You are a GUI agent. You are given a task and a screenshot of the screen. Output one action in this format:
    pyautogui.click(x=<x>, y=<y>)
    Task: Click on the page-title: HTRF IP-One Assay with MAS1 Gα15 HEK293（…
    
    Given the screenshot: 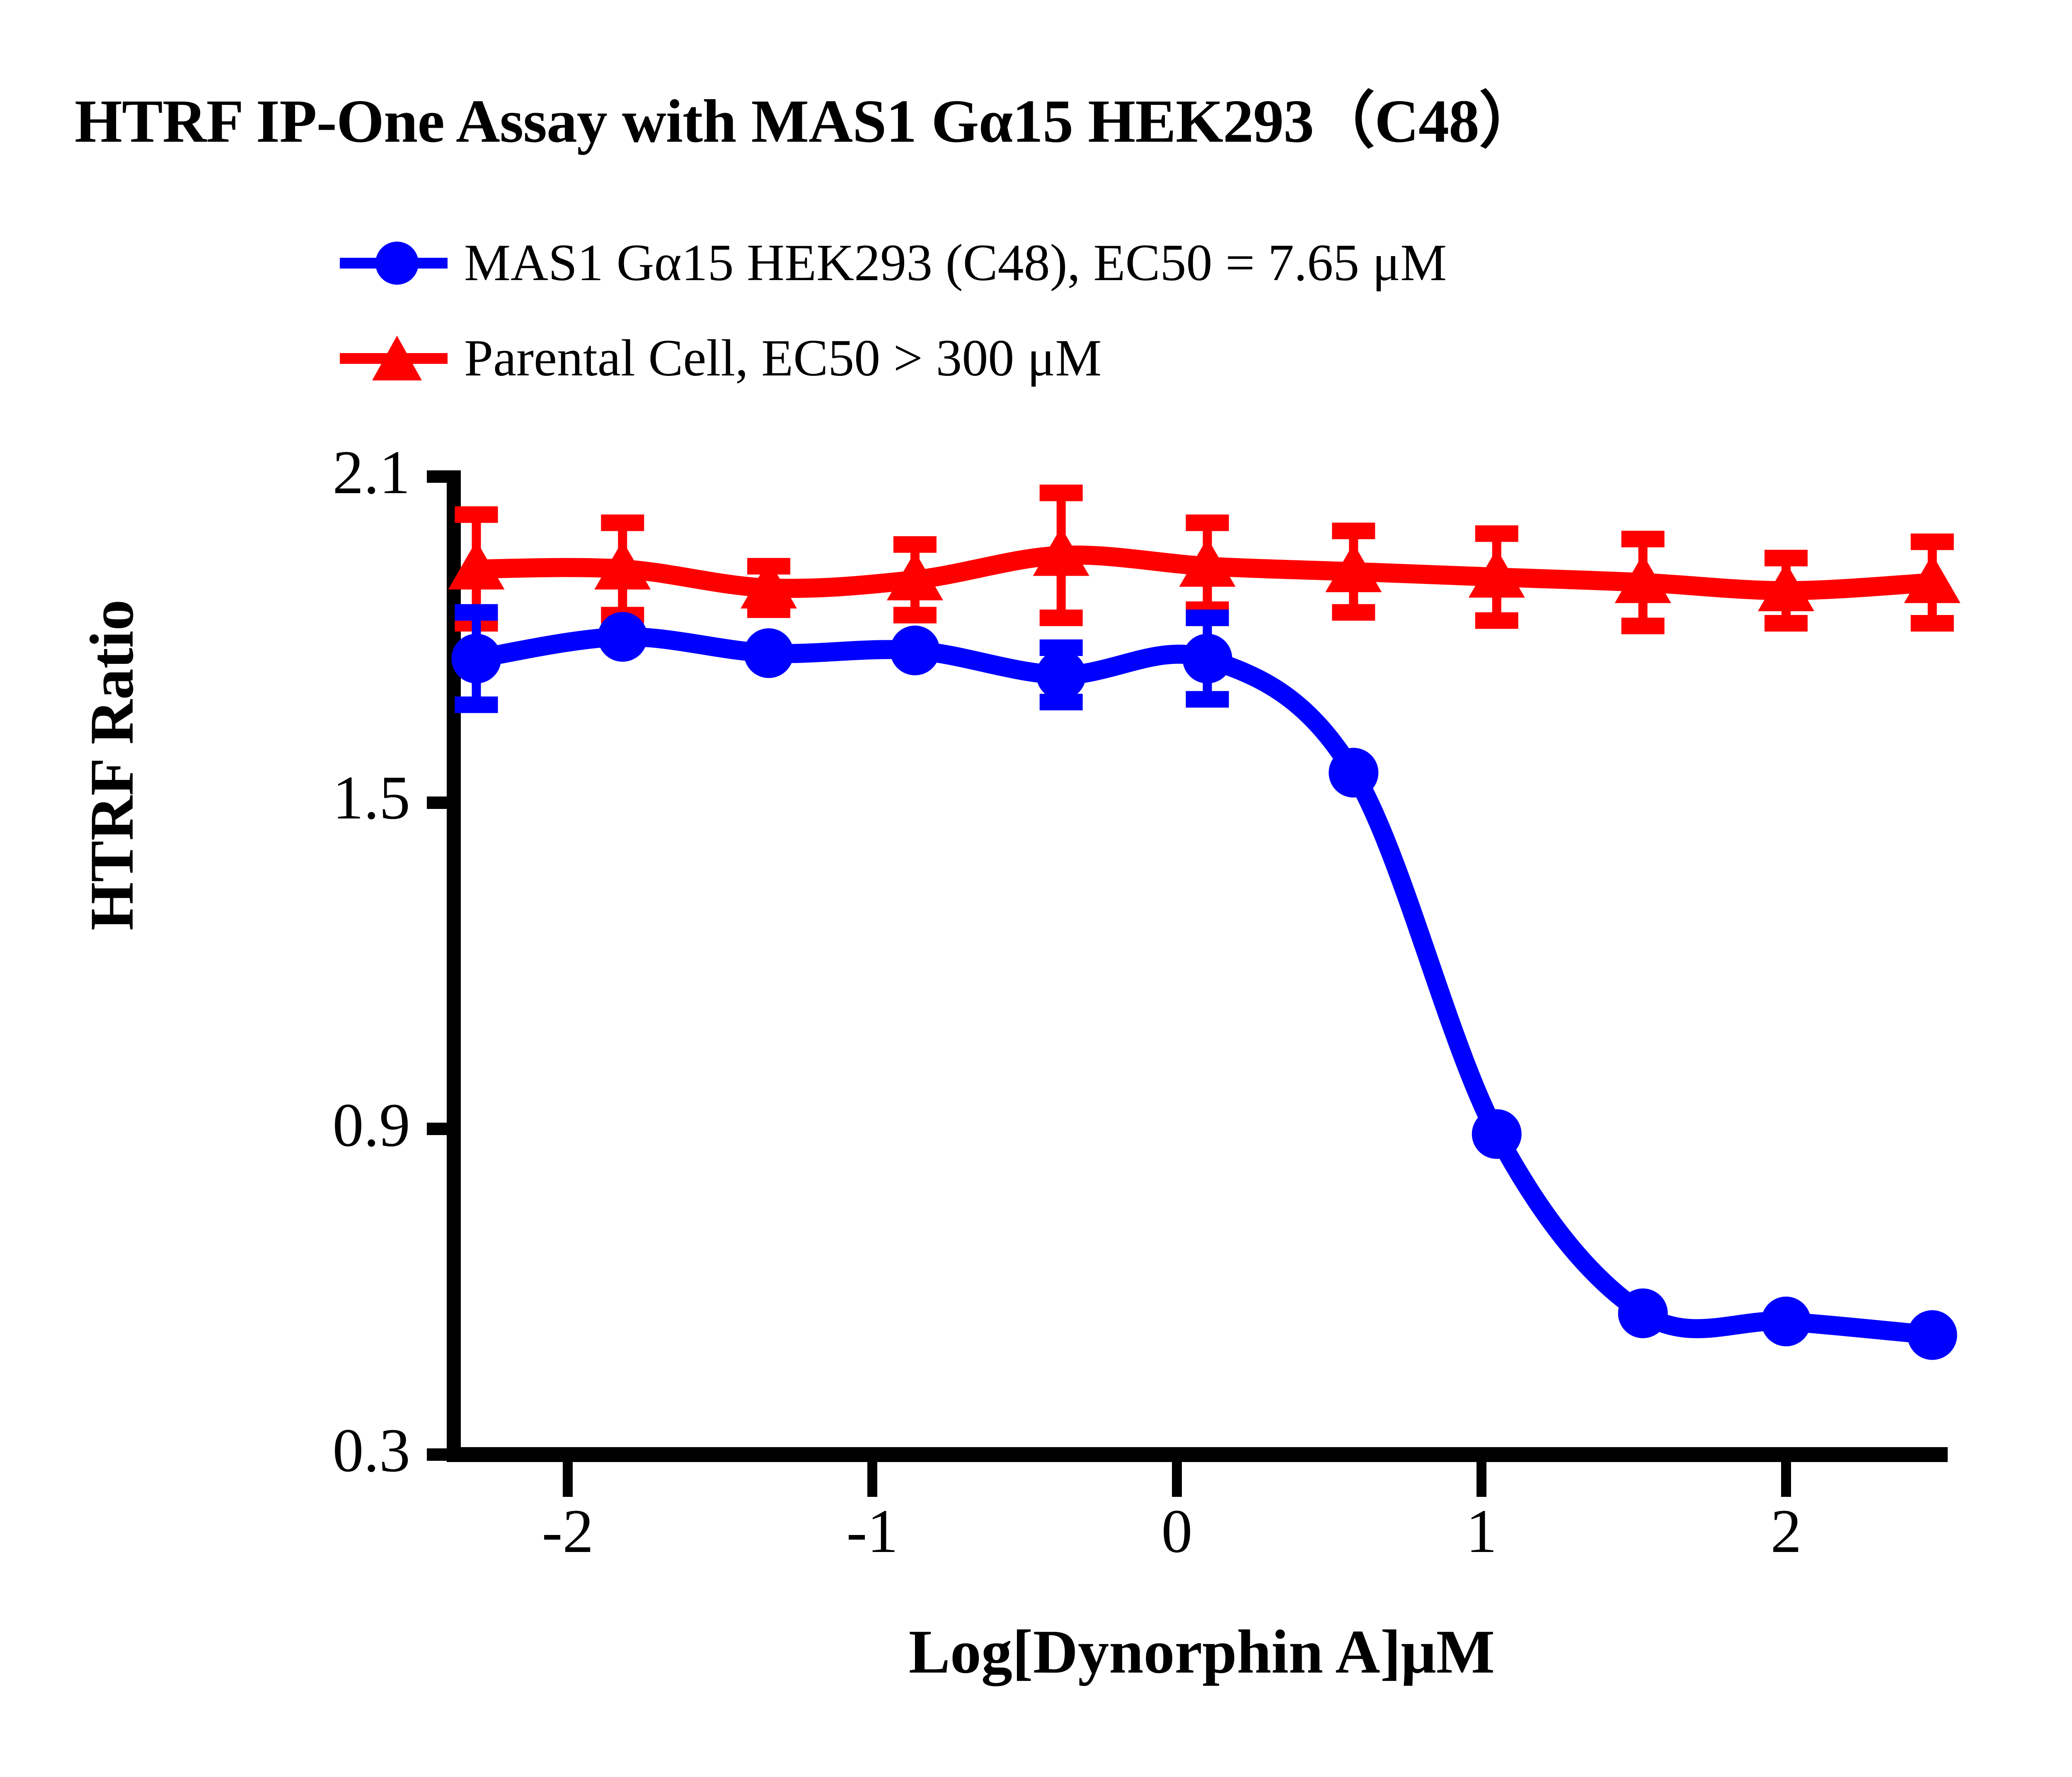 What is the action you would take?
    pyautogui.click(x=807, y=121)
    